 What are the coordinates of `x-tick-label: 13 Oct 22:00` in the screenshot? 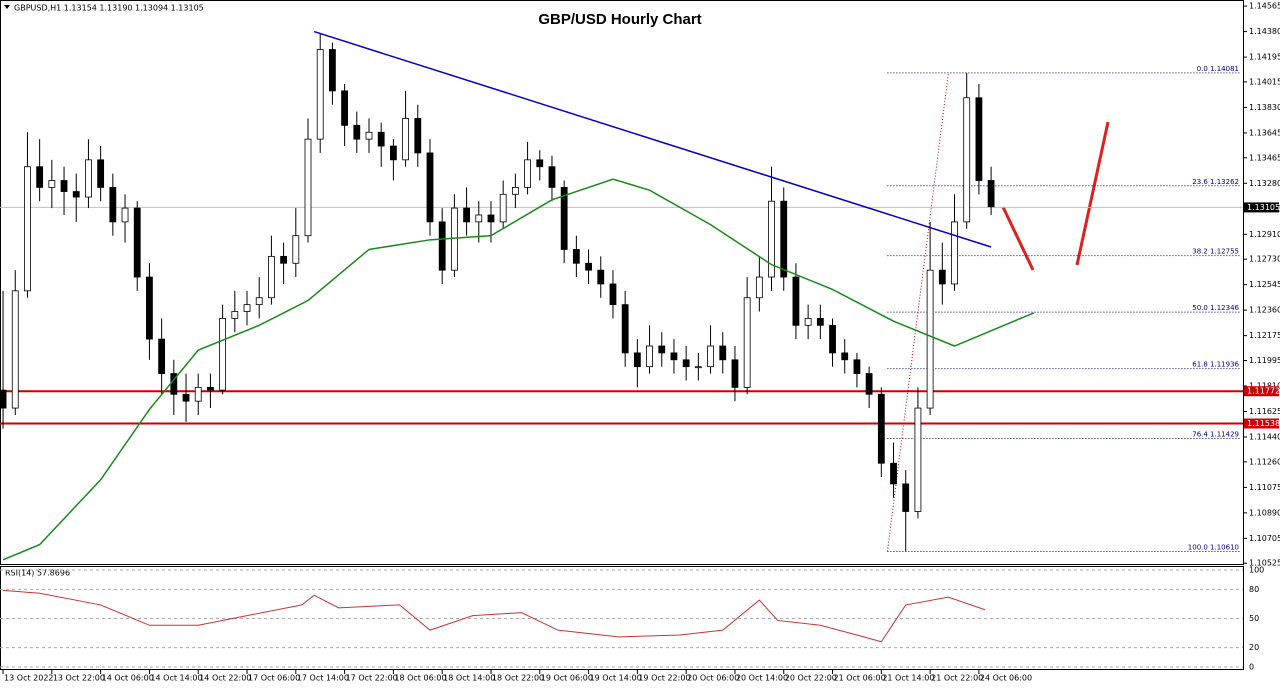 It's located at (79, 678).